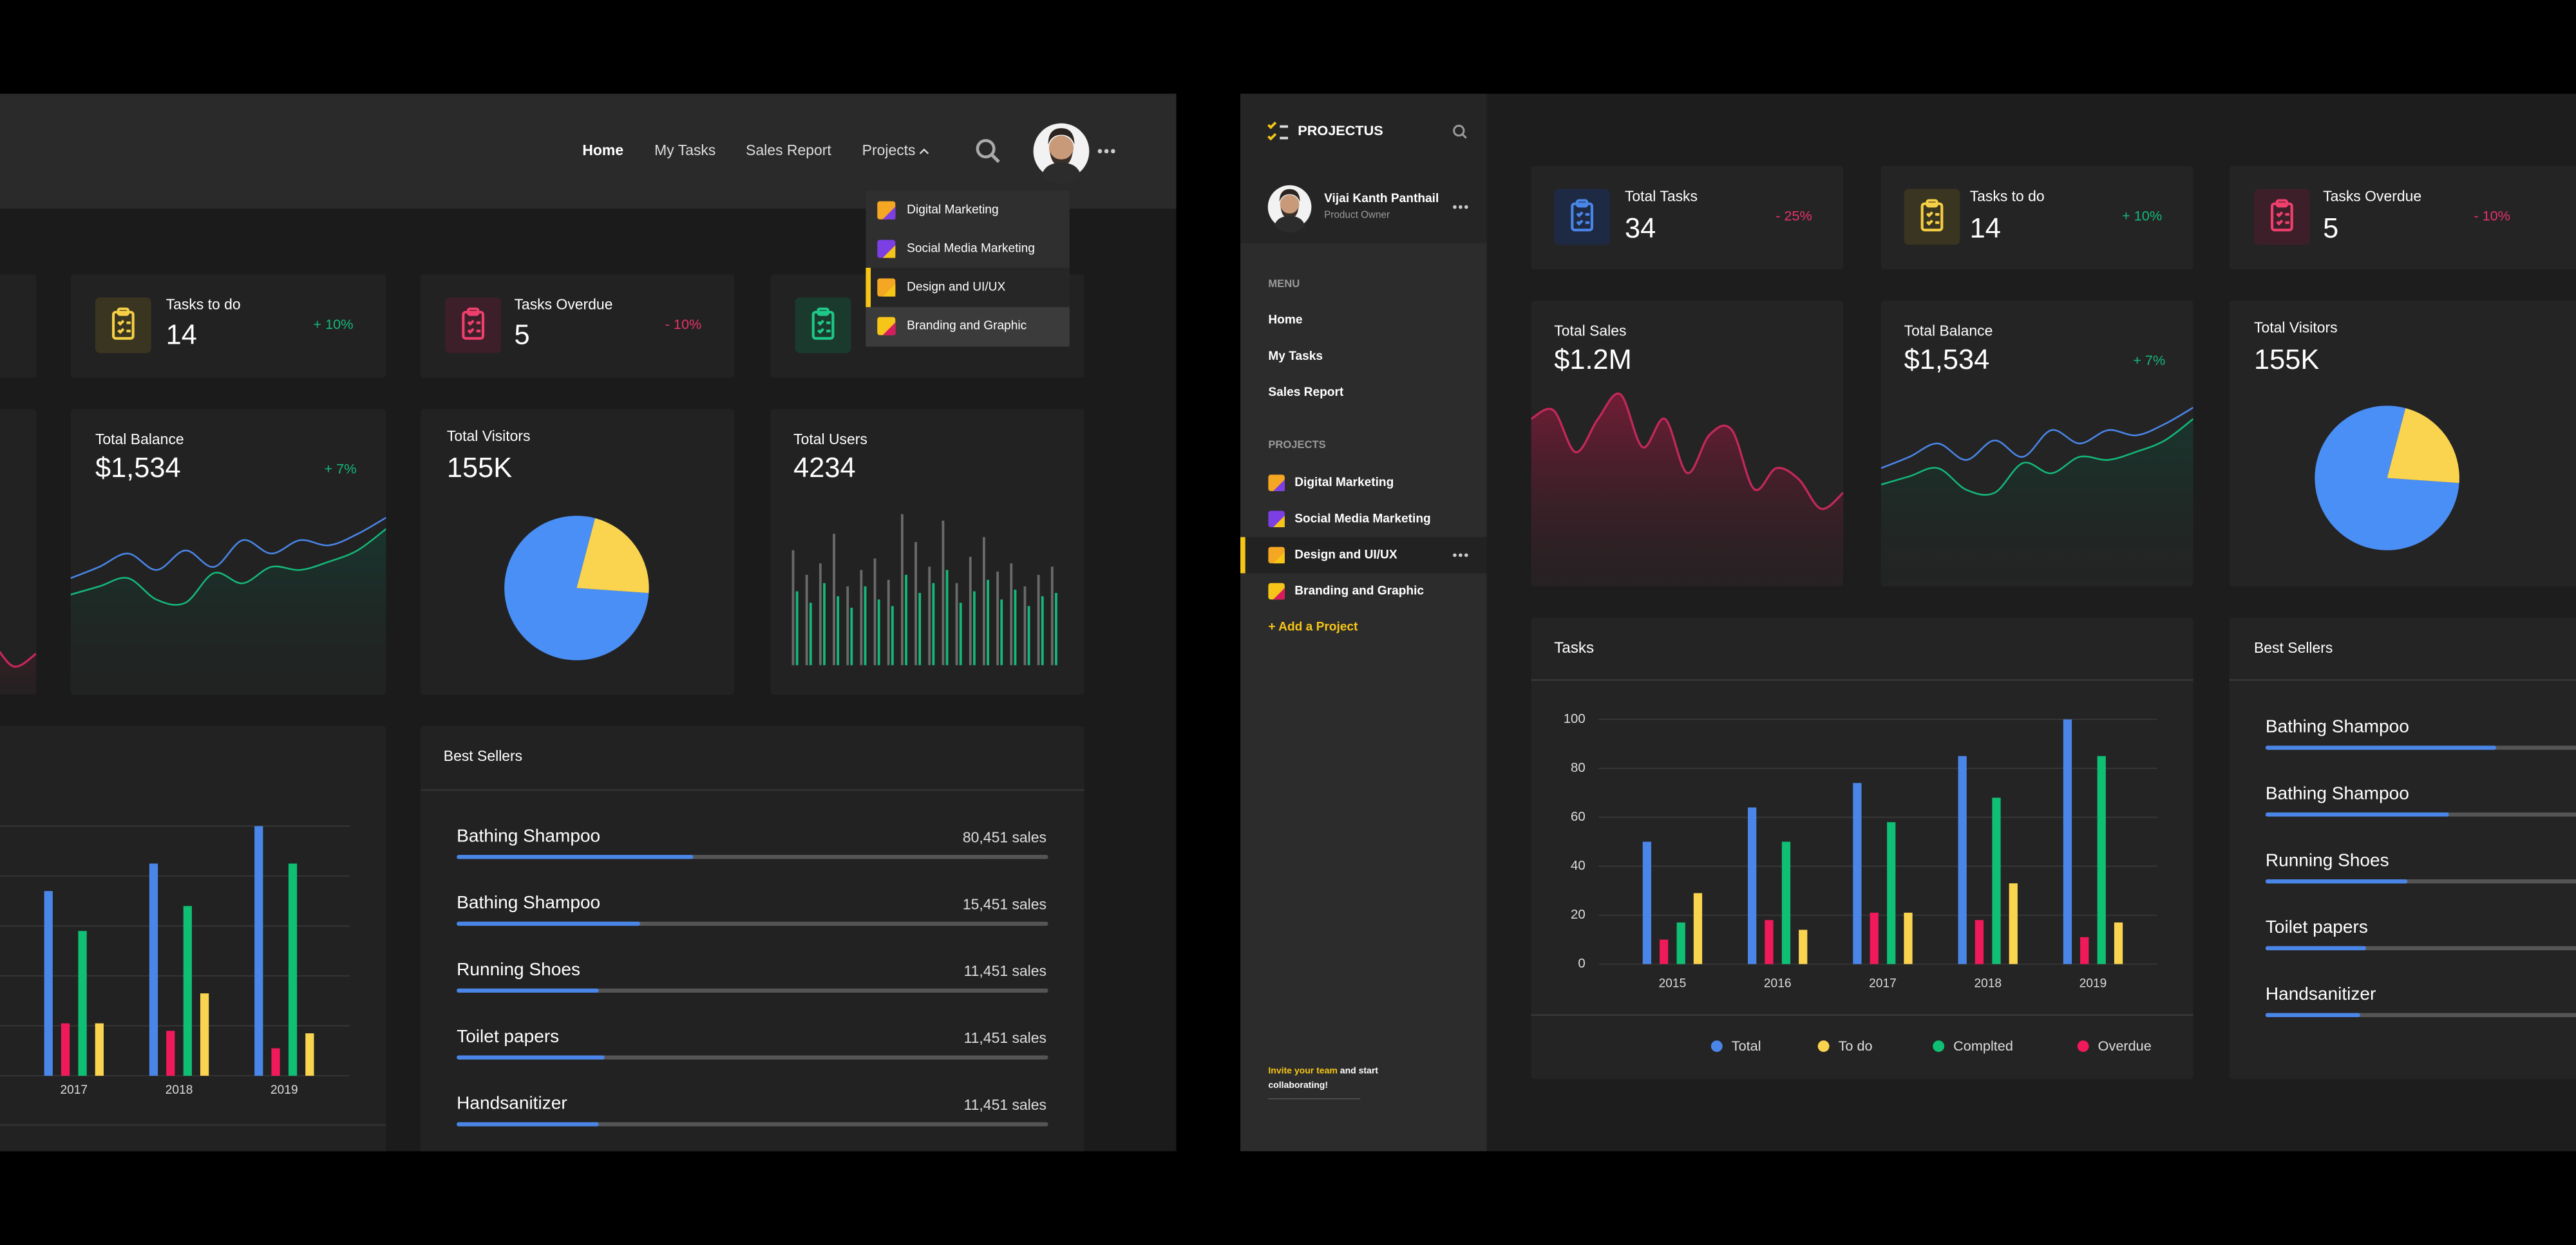 The image size is (2576, 1245). I want to click on menu-item: My Tasks, so click(1295, 356).